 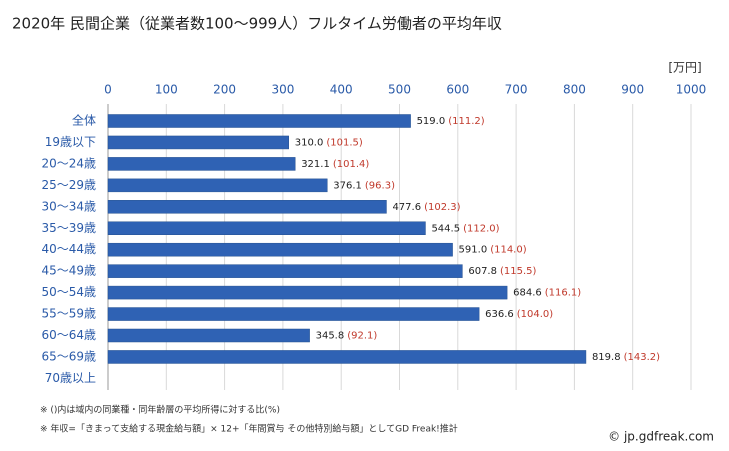 I want to click on ratio-label: (143.2), so click(x=642, y=357).